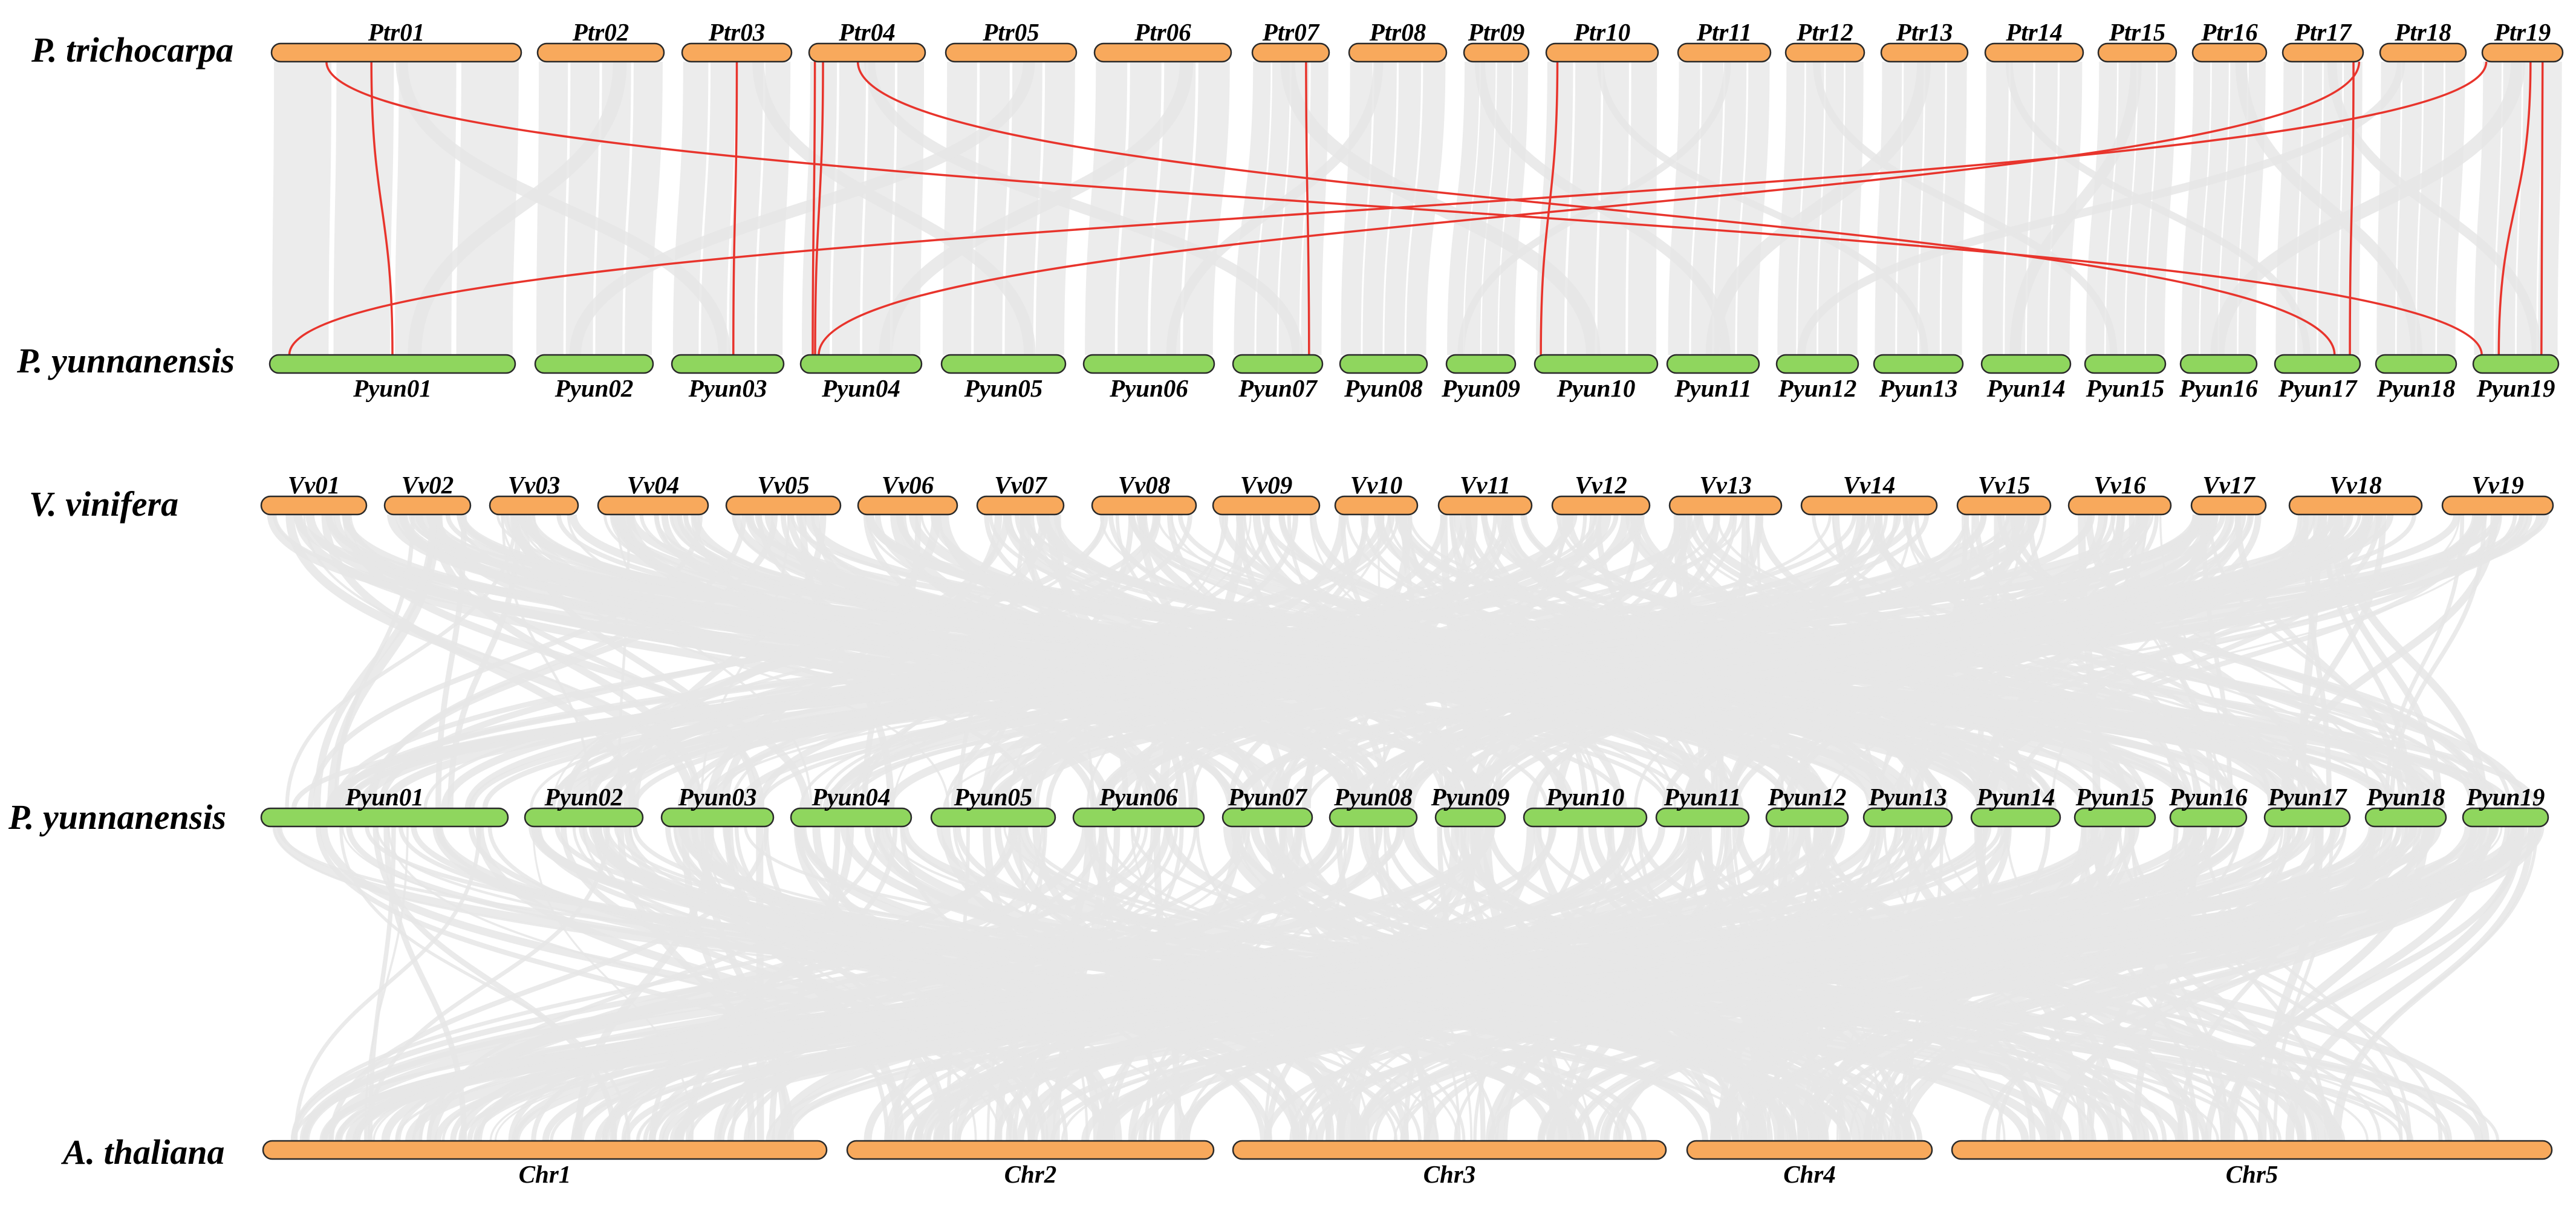 This screenshot has width=2576, height=1211. I want to click on chromosome-ptr-ptr18, so click(2423, 53).